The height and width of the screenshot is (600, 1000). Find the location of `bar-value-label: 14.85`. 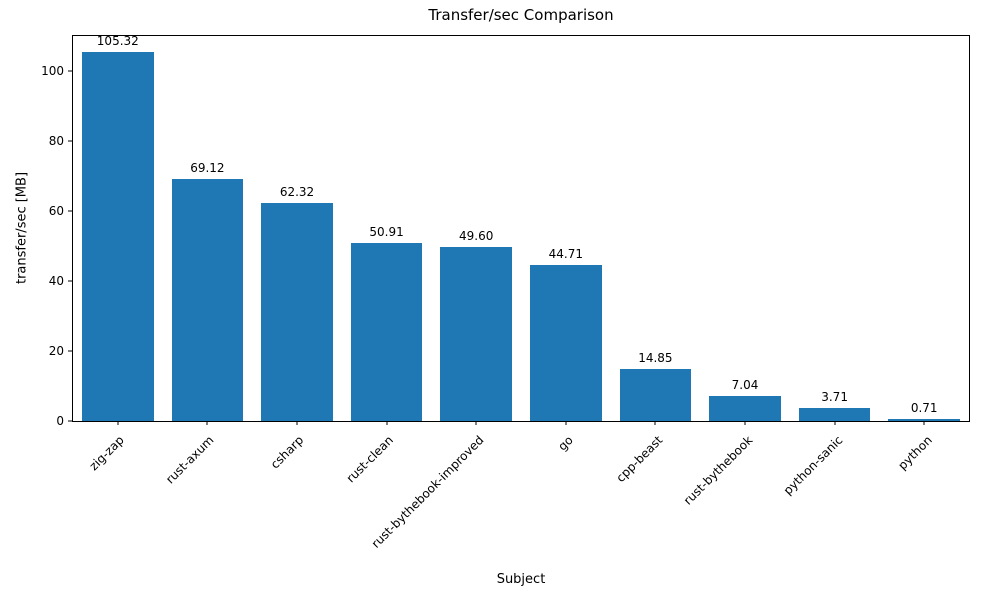

bar-value-label: 14.85 is located at coordinates (655, 358).